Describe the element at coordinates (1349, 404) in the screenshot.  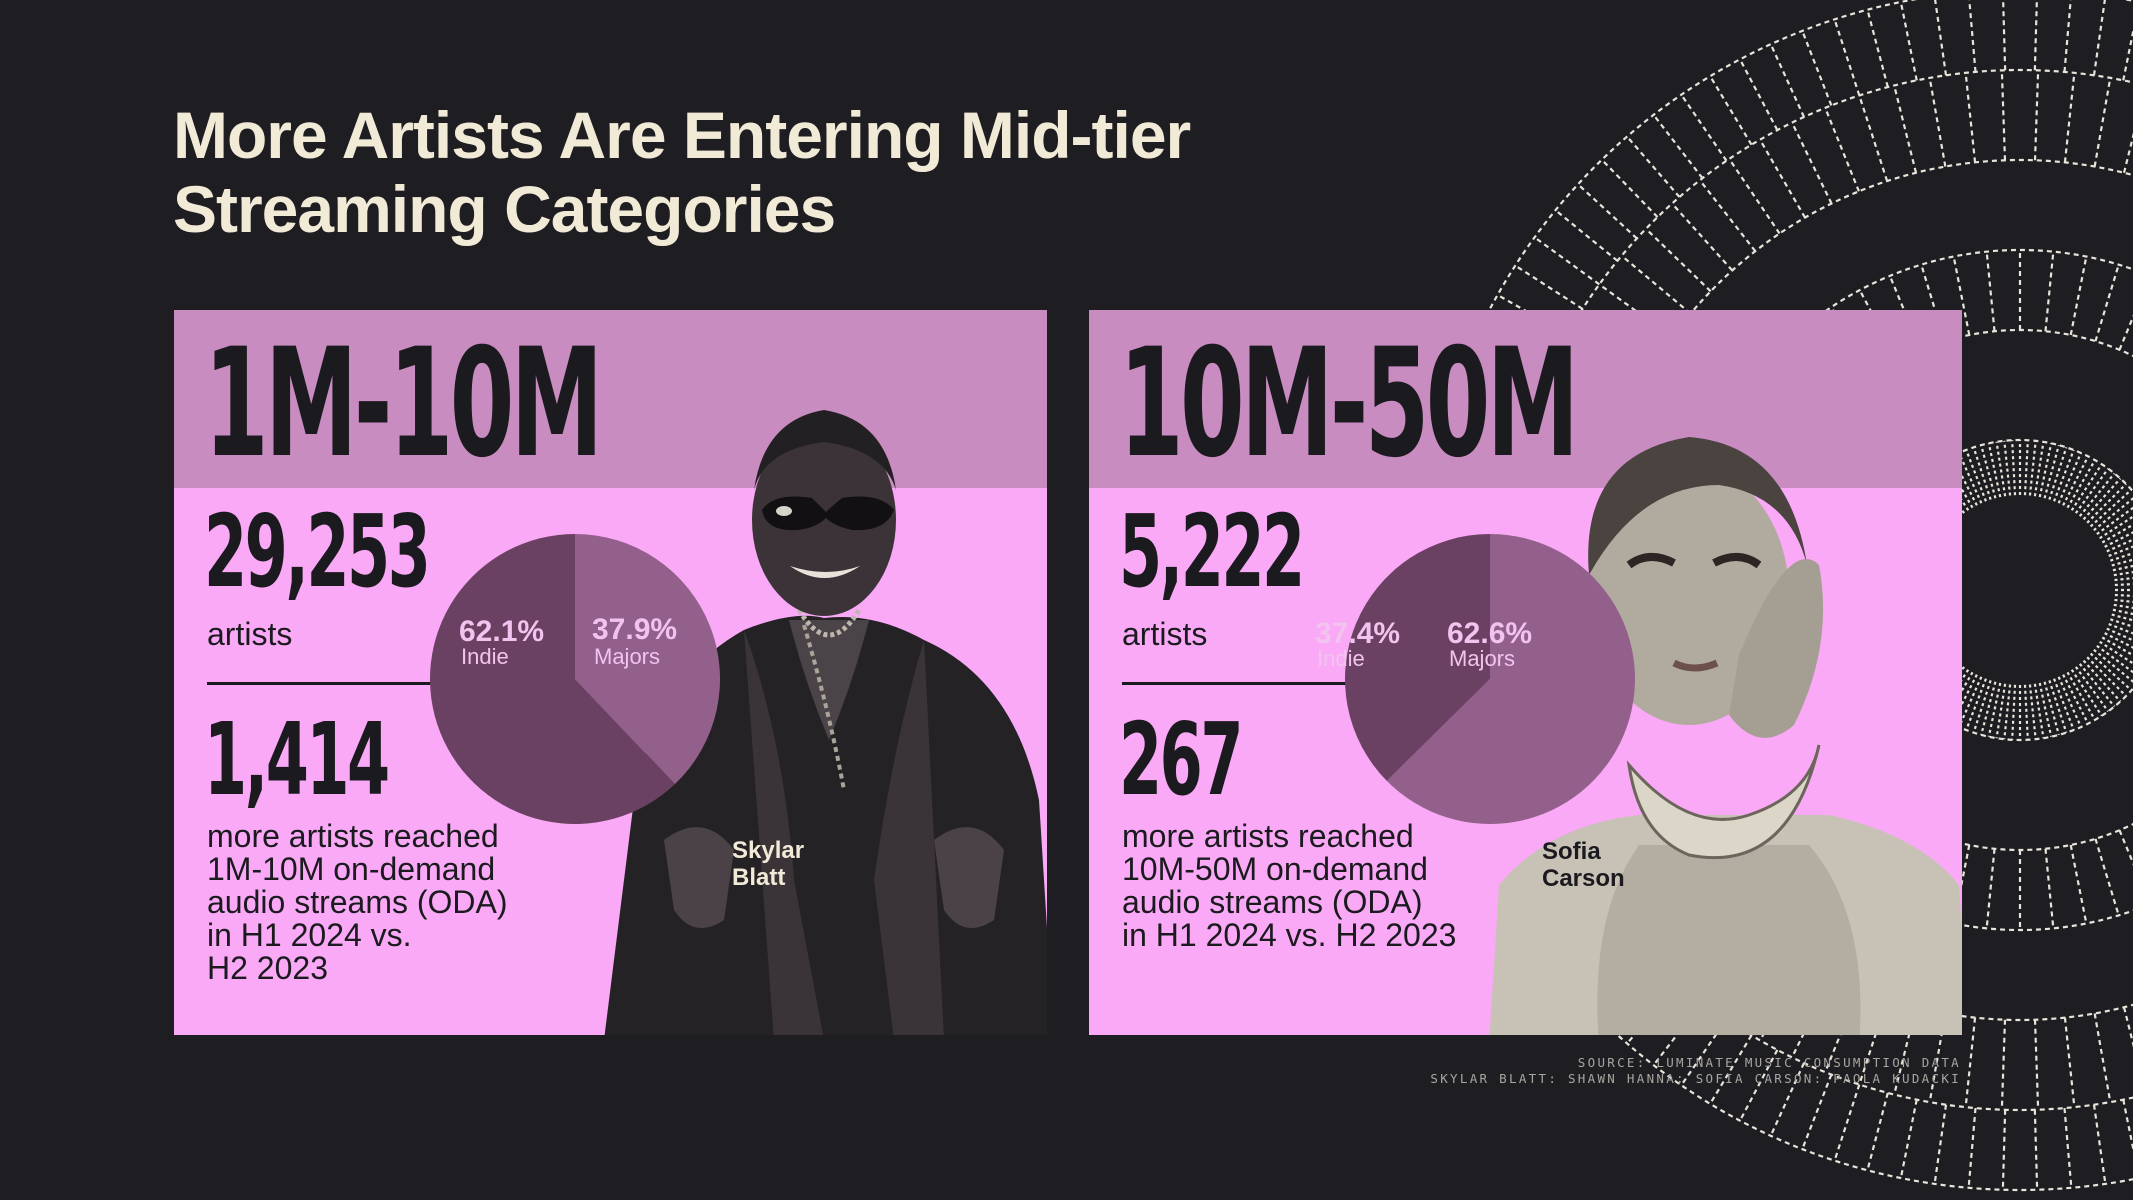
I see `range-heading: 10M-50M` at that location.